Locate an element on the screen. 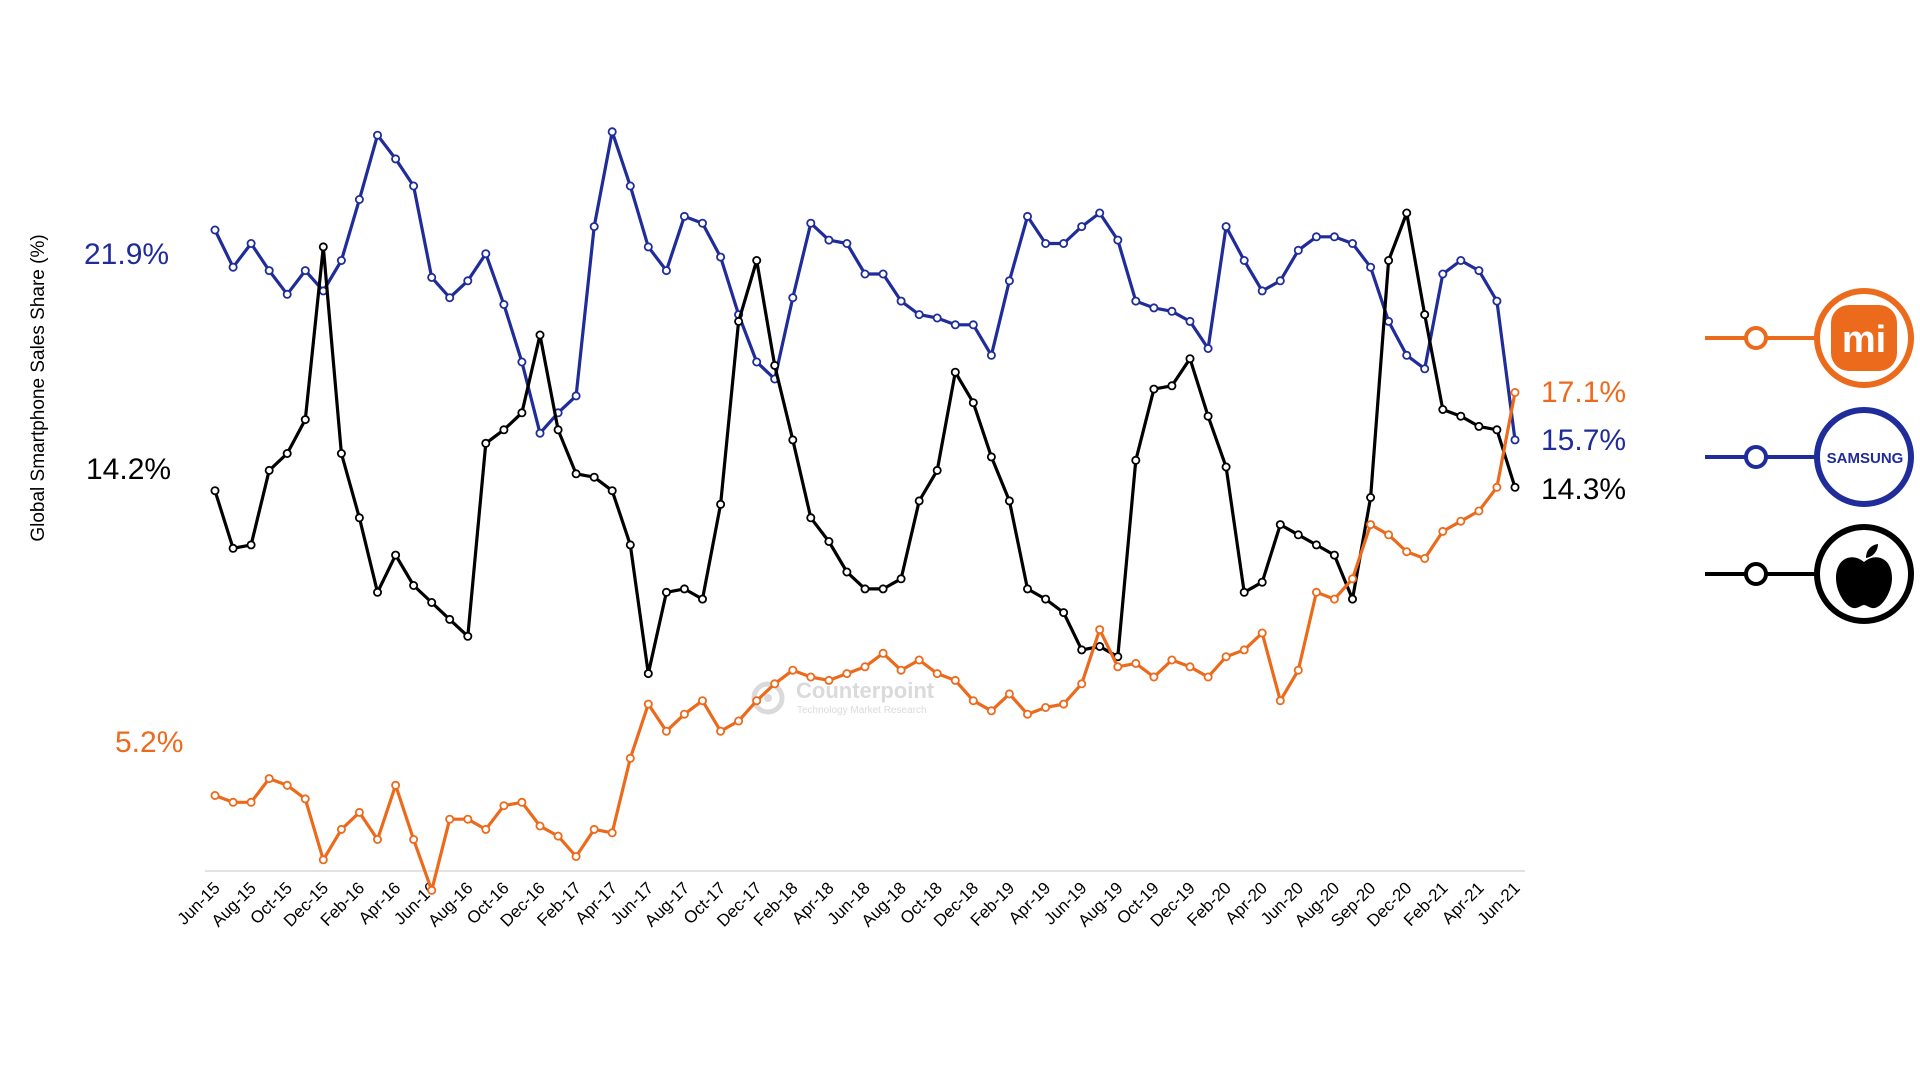 Image resolution: width=1920 pixels, height=1080 pixels. legend: mi SAMSUNG is located at coordinates (1809, 456).